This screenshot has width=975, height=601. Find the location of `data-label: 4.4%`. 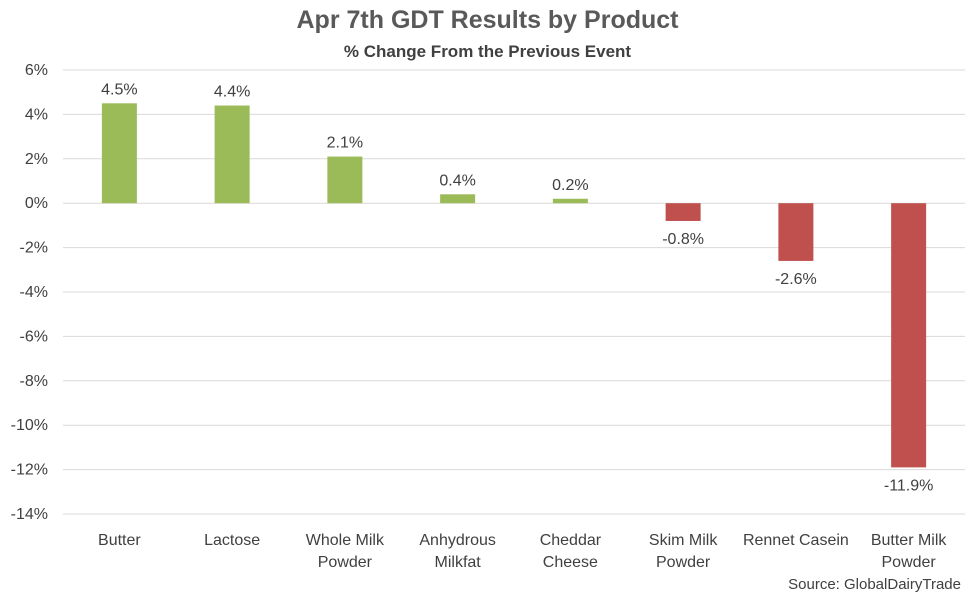

data-label: 4.4% is located at coordinates (232, 92).